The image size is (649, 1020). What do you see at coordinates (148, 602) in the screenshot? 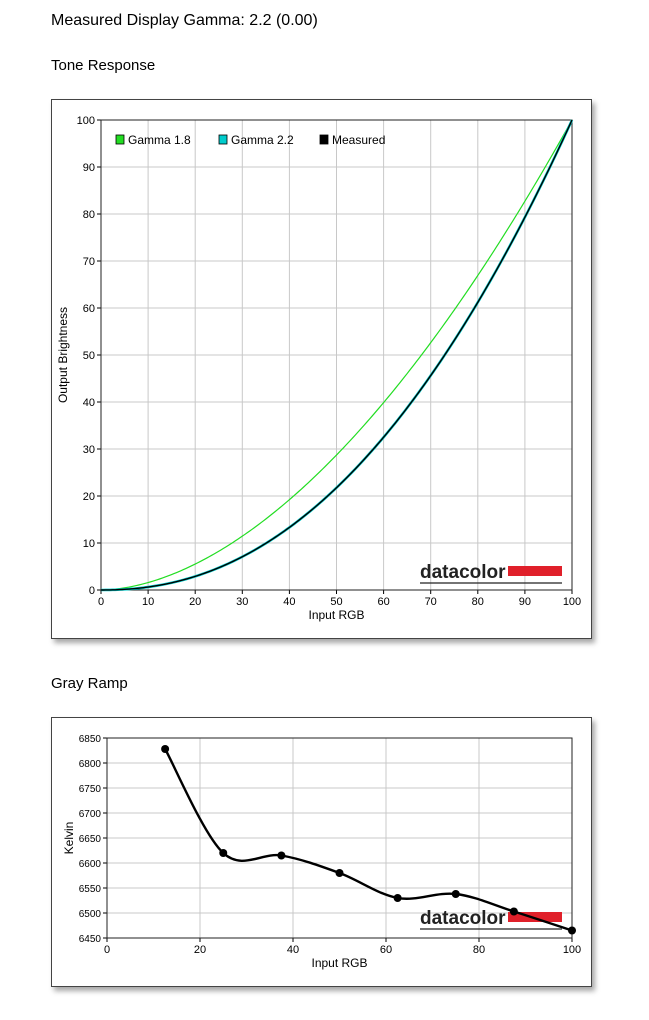
I see `x-tick-label: 10` at bounding box center [148, 602].